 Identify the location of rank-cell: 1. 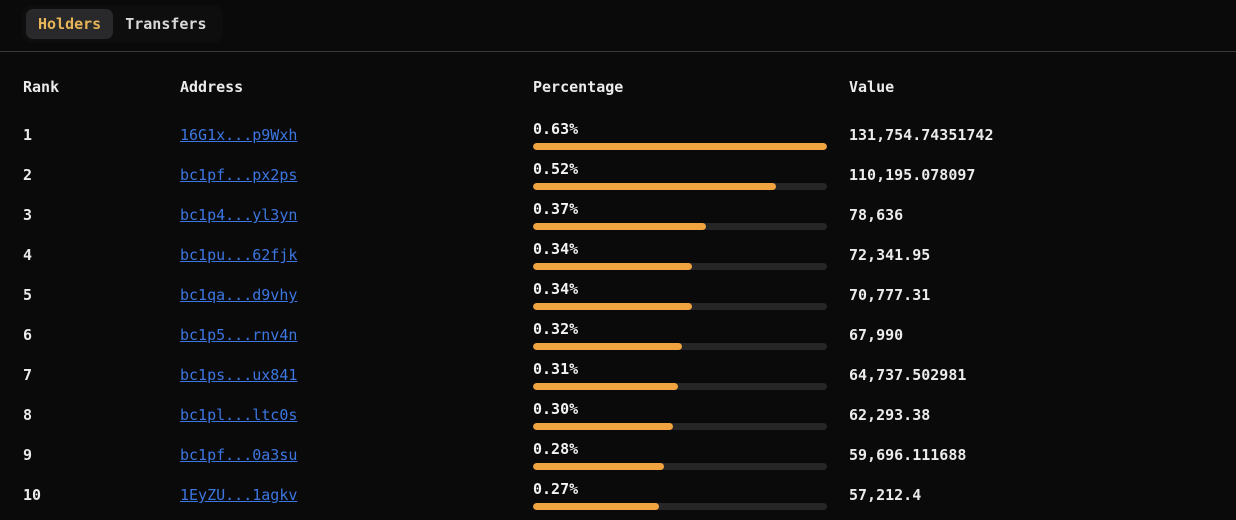
(28, 135).